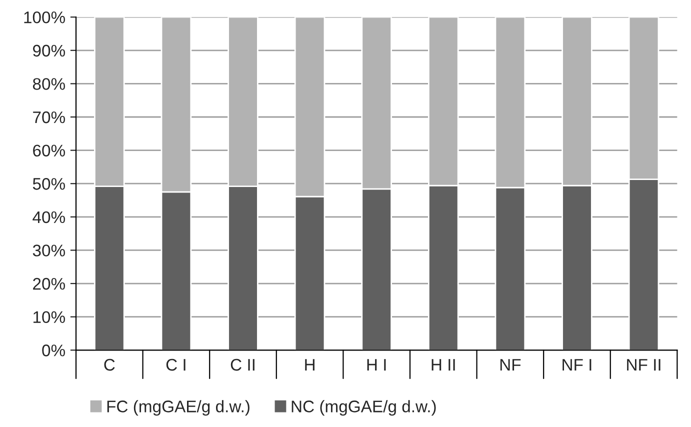 The height and width of the screenshot is (427, 691). I want to click on x-tick-label: H II, so click(443, 365).